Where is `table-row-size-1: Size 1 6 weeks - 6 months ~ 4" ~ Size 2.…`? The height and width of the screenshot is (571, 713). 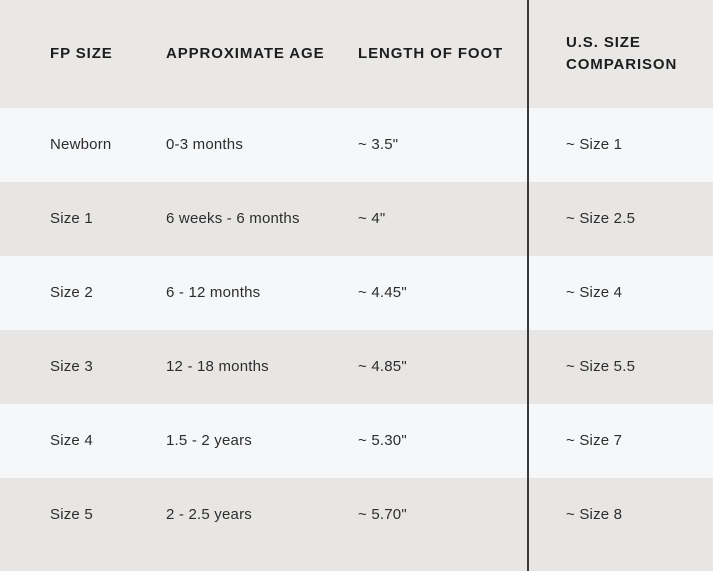
table-row-size-1: Size 1 6 weeks - 6 months ~ 4" ~ Size 2.… is located at coordinates (356, 219).